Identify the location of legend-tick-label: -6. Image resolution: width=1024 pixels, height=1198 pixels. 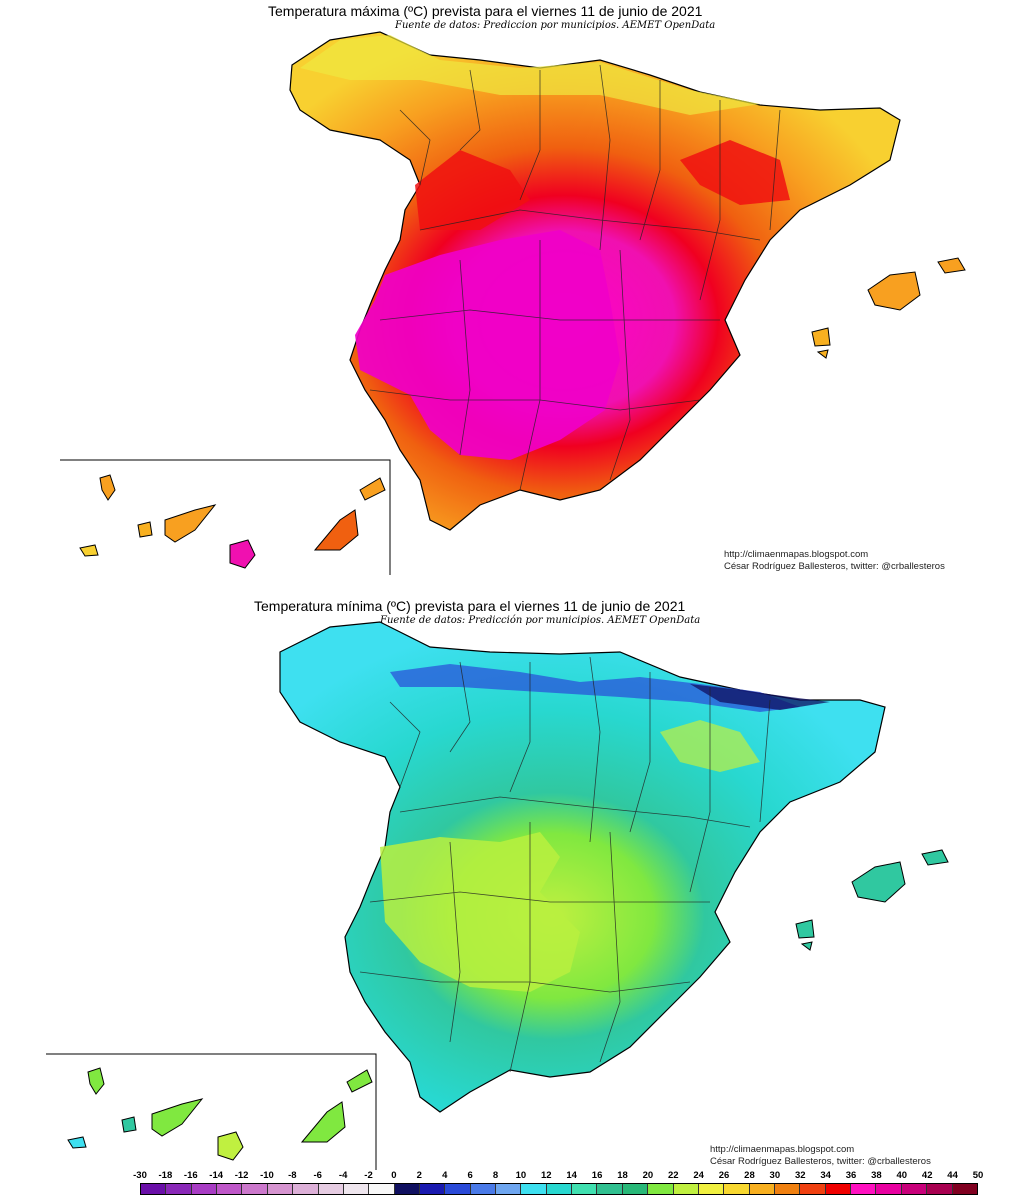
(317, 1175).